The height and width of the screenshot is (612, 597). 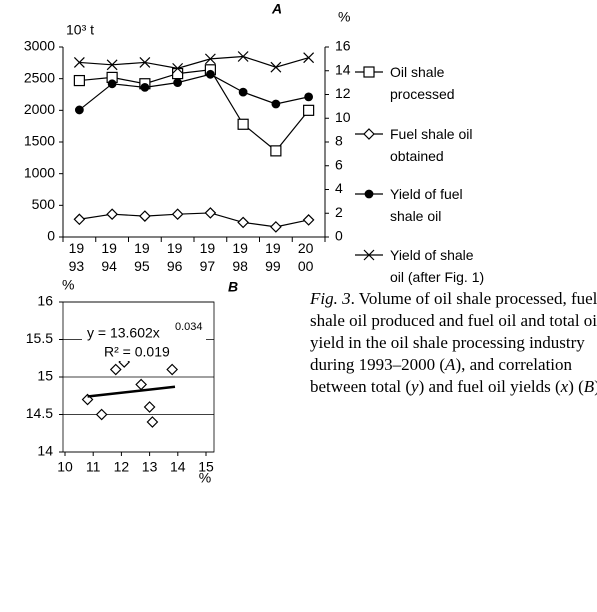 What do you see at coordinates (189, 327) in the screenshot?
I see `equation-exponent: 0.034` at bounding box center [189, 327].